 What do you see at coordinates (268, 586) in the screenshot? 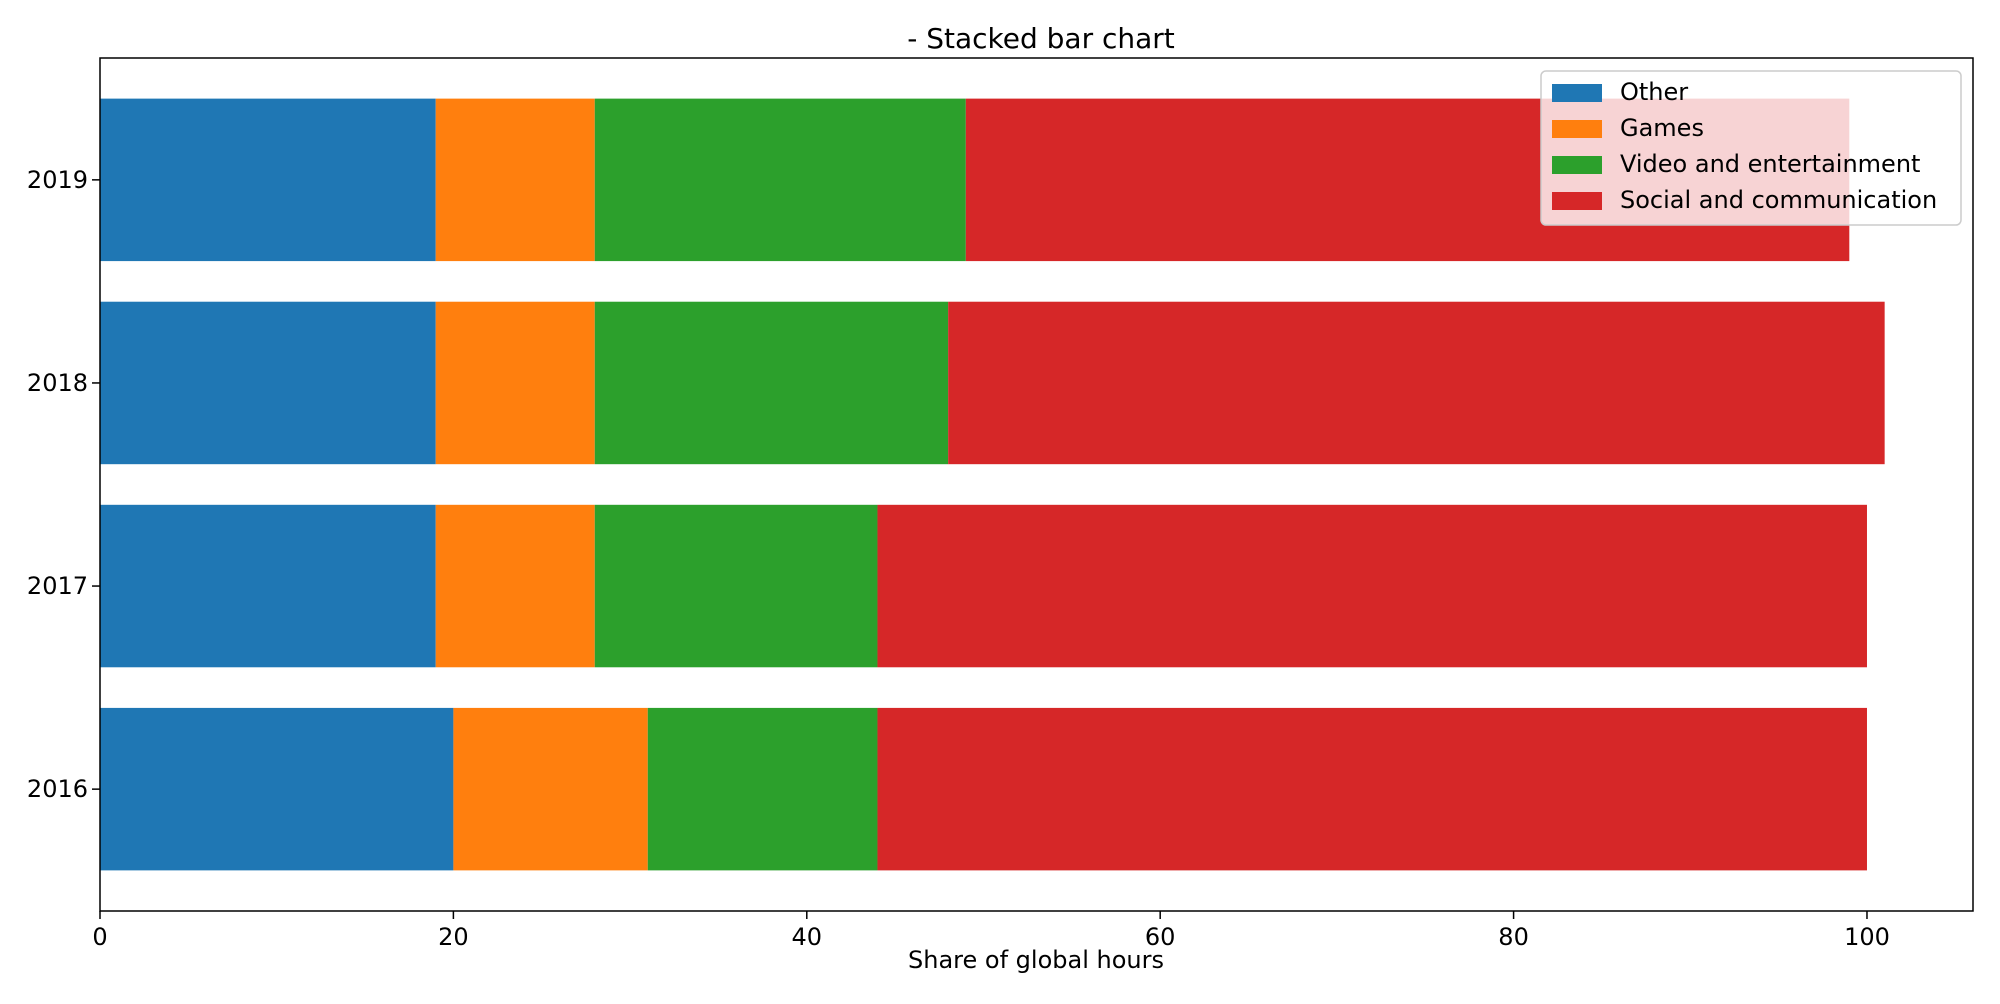
I see `bar-2017-other` at bounding box center [268, 586].